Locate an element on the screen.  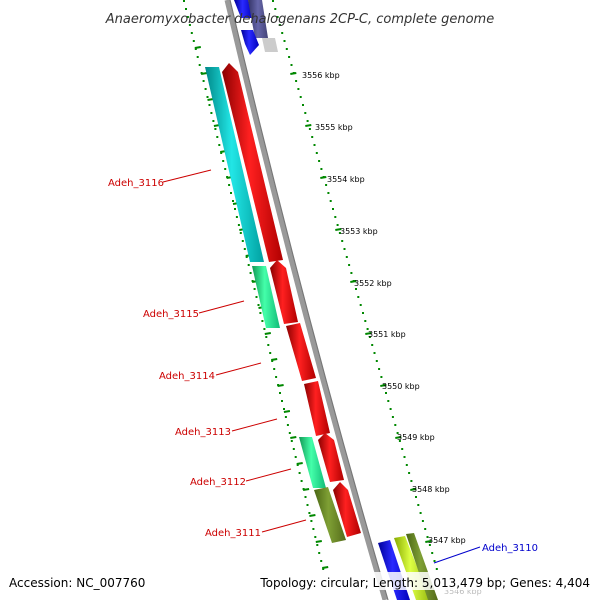
gene-label-adeh-3114: Adeh_3114 is located at coordinates (187, 376).